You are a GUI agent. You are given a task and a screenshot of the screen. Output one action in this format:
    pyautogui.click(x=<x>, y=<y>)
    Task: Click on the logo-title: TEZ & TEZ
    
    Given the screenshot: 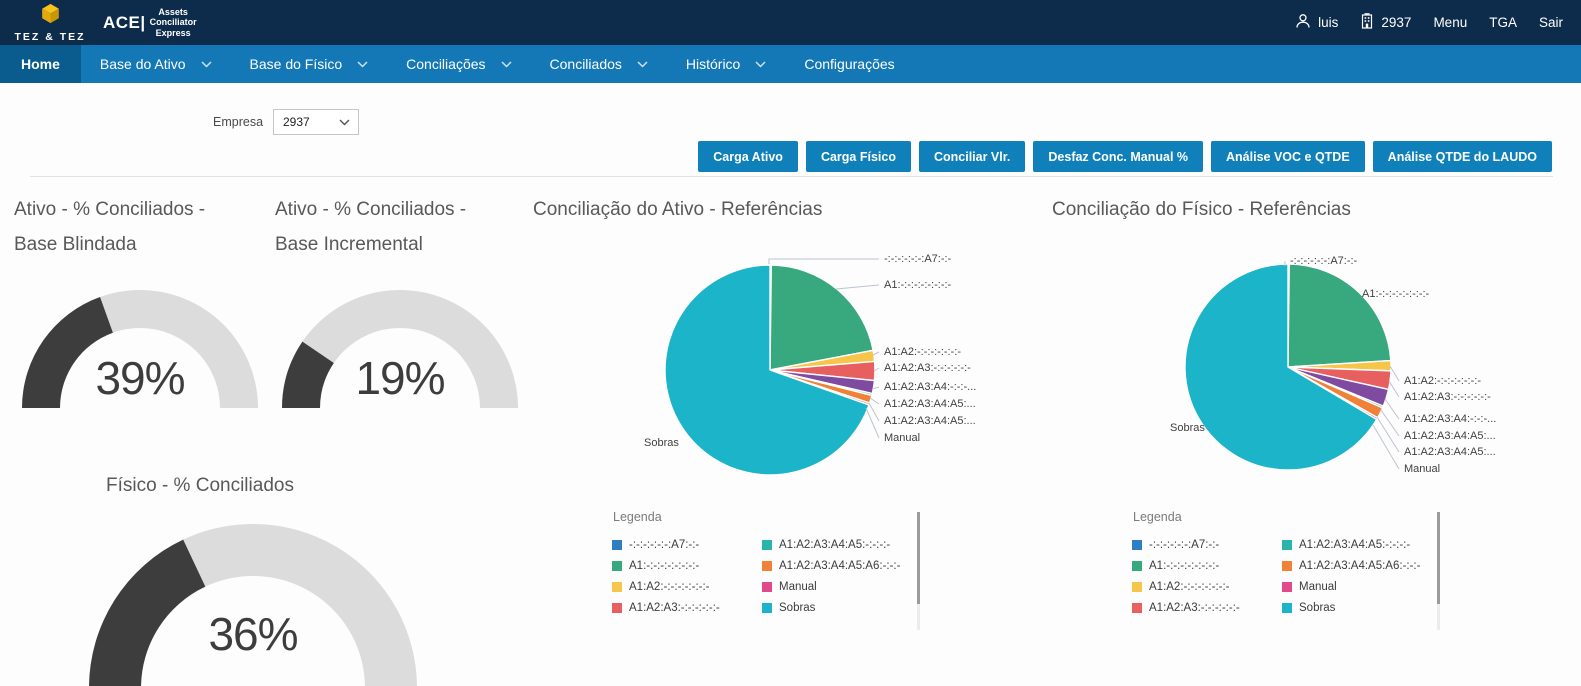 What is the action you would take?
    pyautogui.click(x=50, y=37)
    